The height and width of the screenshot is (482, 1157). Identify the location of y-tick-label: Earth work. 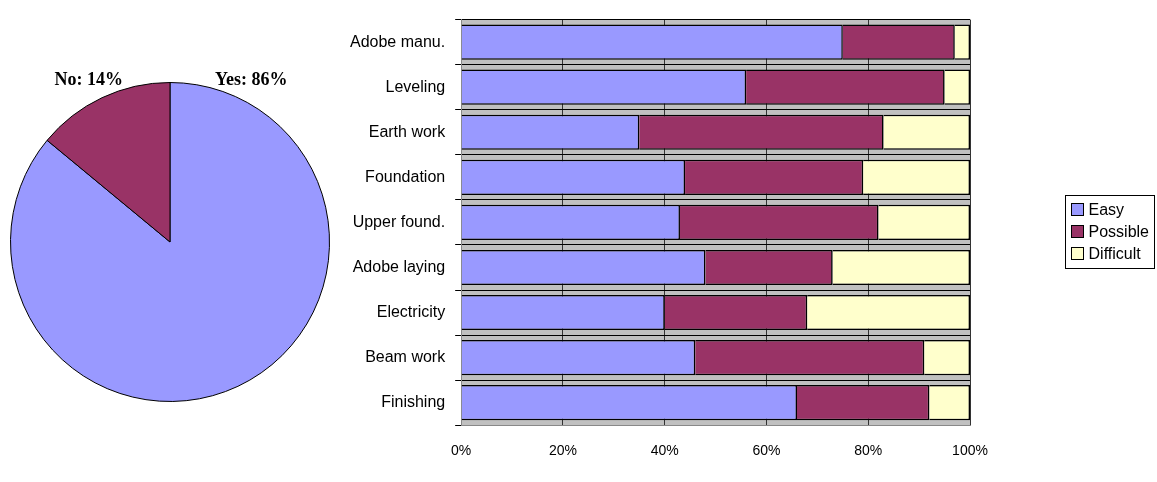
(407, 131).